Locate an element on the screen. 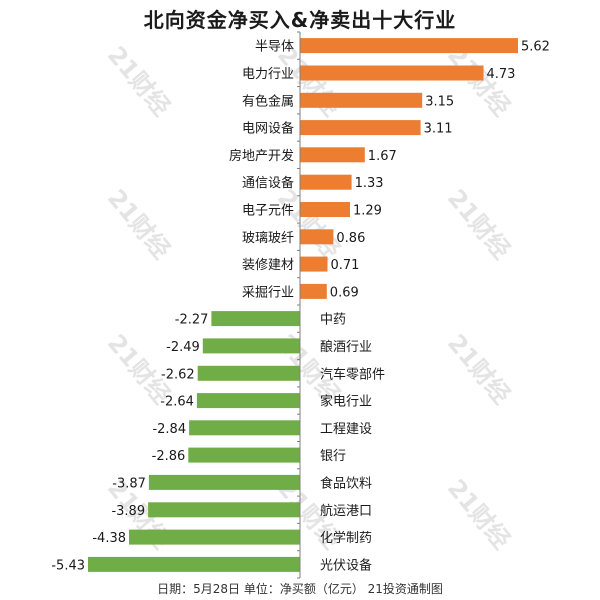  value-label-14: -2.64 is located at coordinates (177, 402).